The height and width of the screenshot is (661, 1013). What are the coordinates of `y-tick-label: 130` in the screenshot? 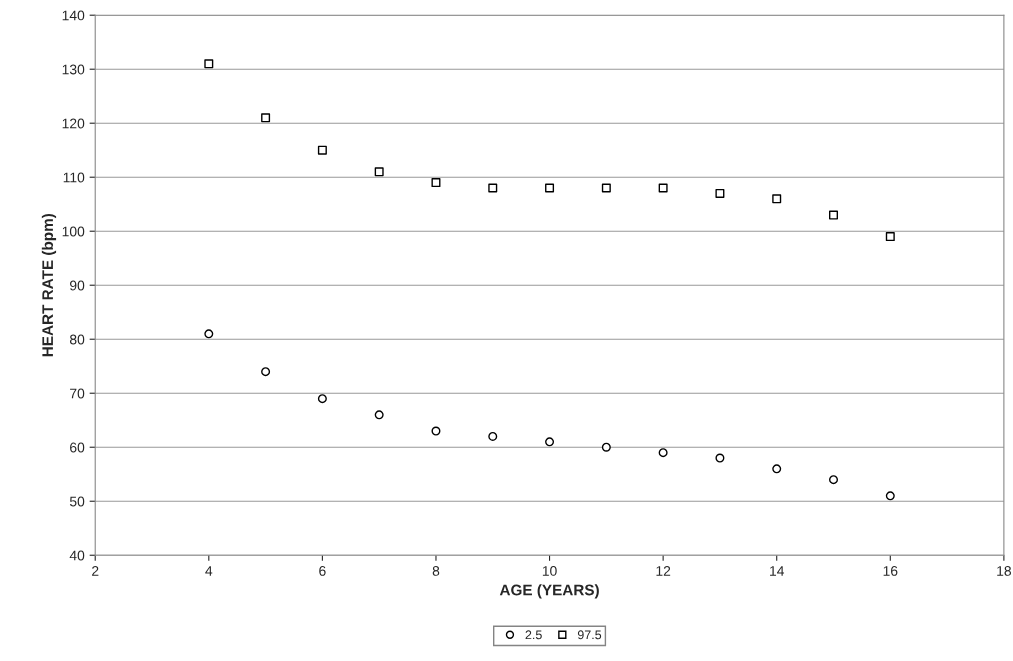 It's located at (73, 69).